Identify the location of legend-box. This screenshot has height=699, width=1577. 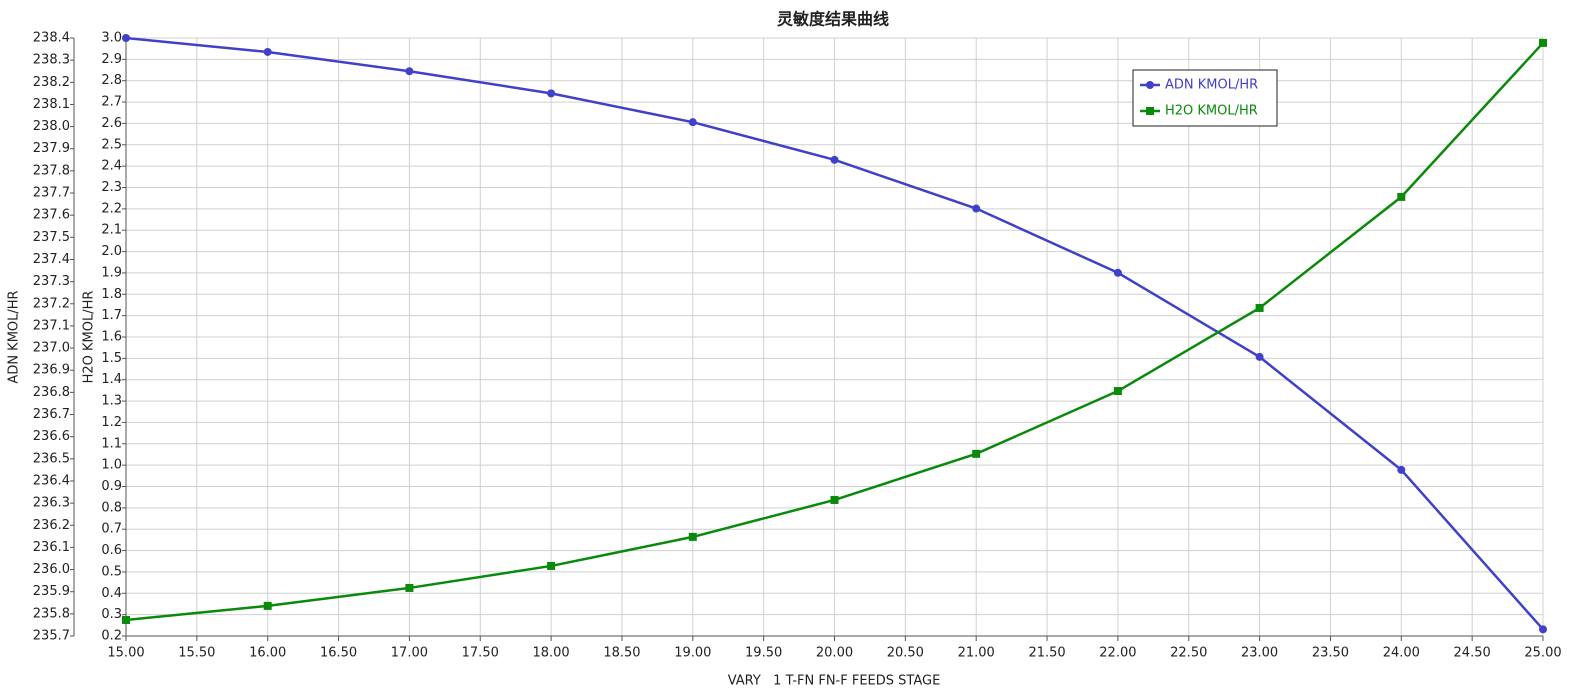
(1205, 98).